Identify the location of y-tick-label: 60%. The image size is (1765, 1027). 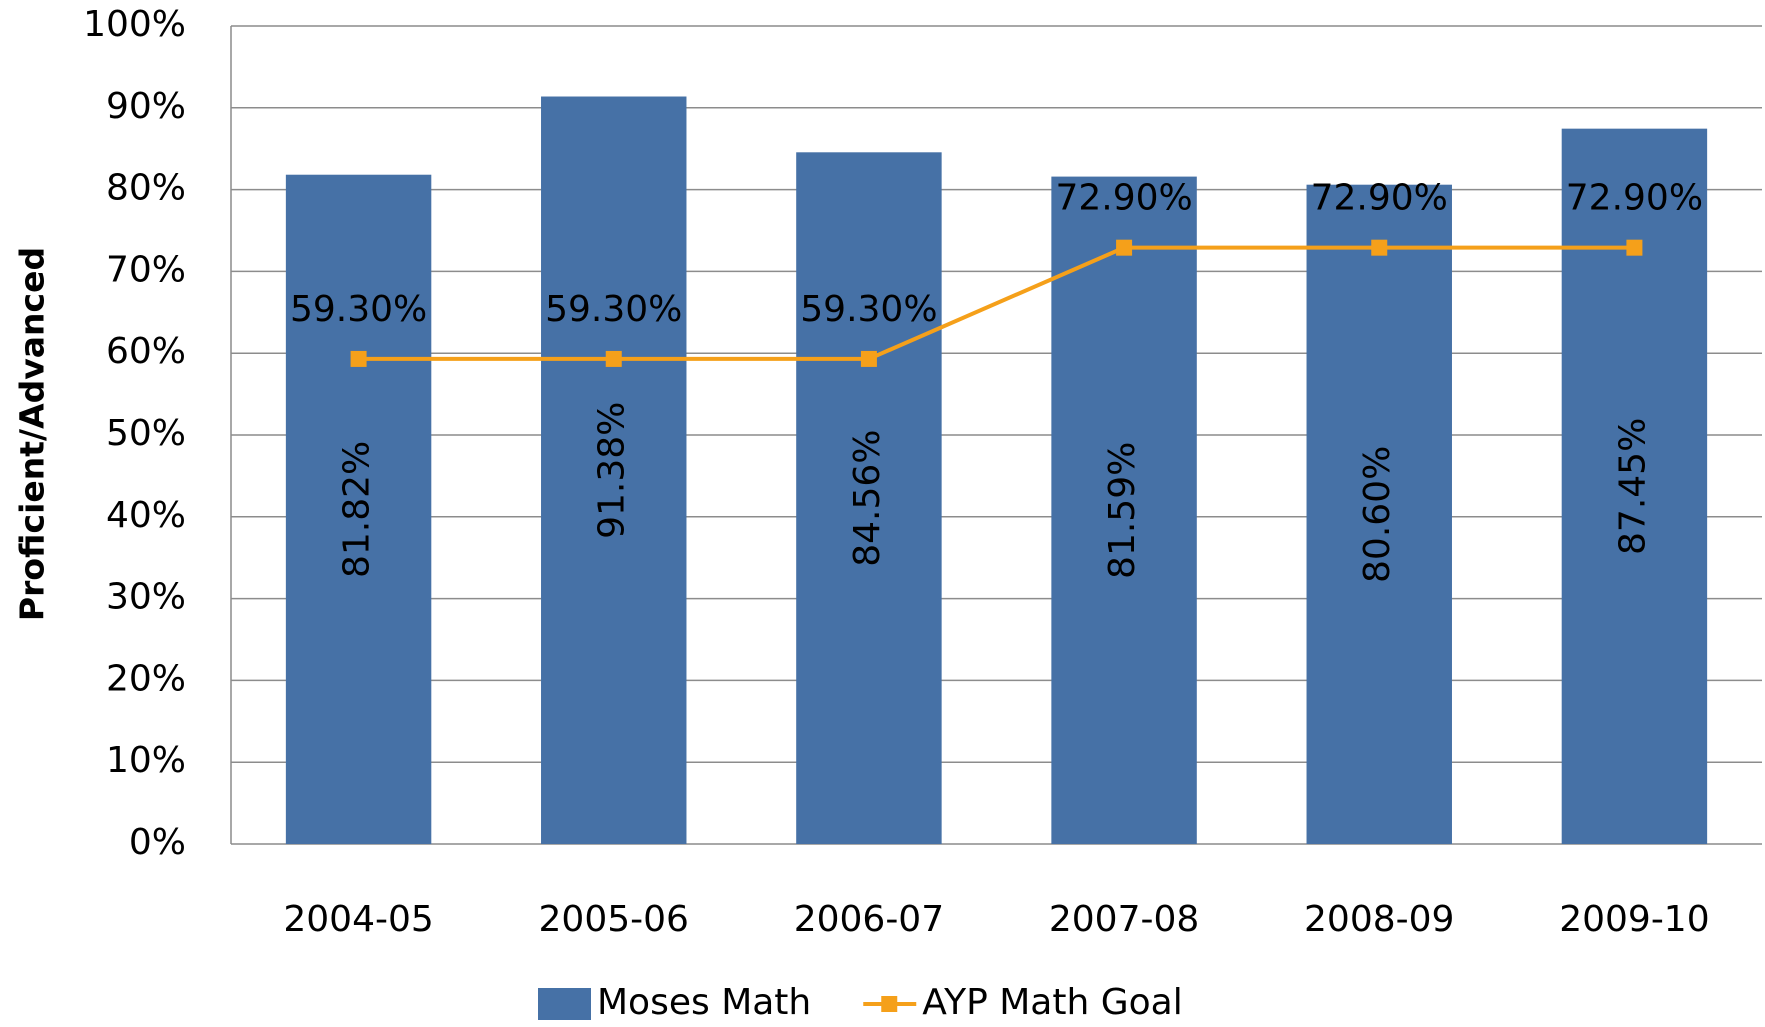
(146, 351).